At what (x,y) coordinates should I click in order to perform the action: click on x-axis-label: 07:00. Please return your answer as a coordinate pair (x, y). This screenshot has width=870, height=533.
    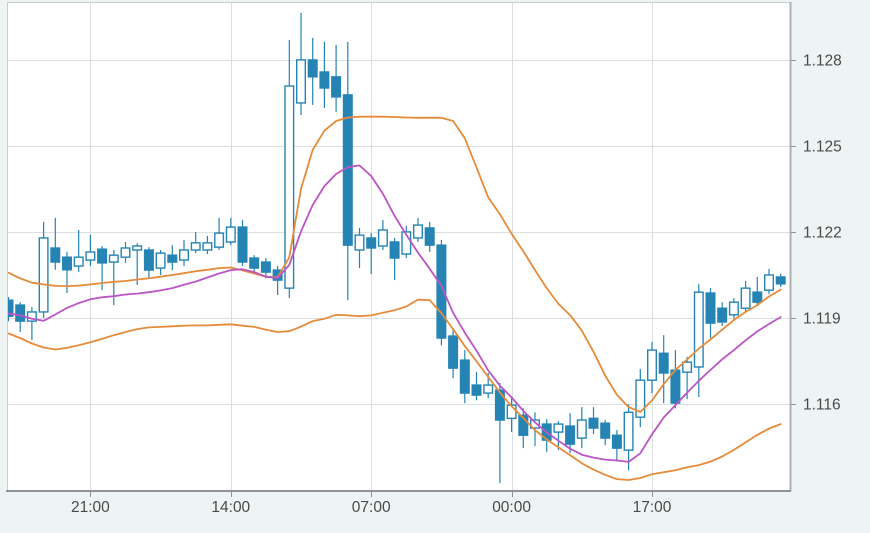
    Looking at the image, I should click on (371, 507).